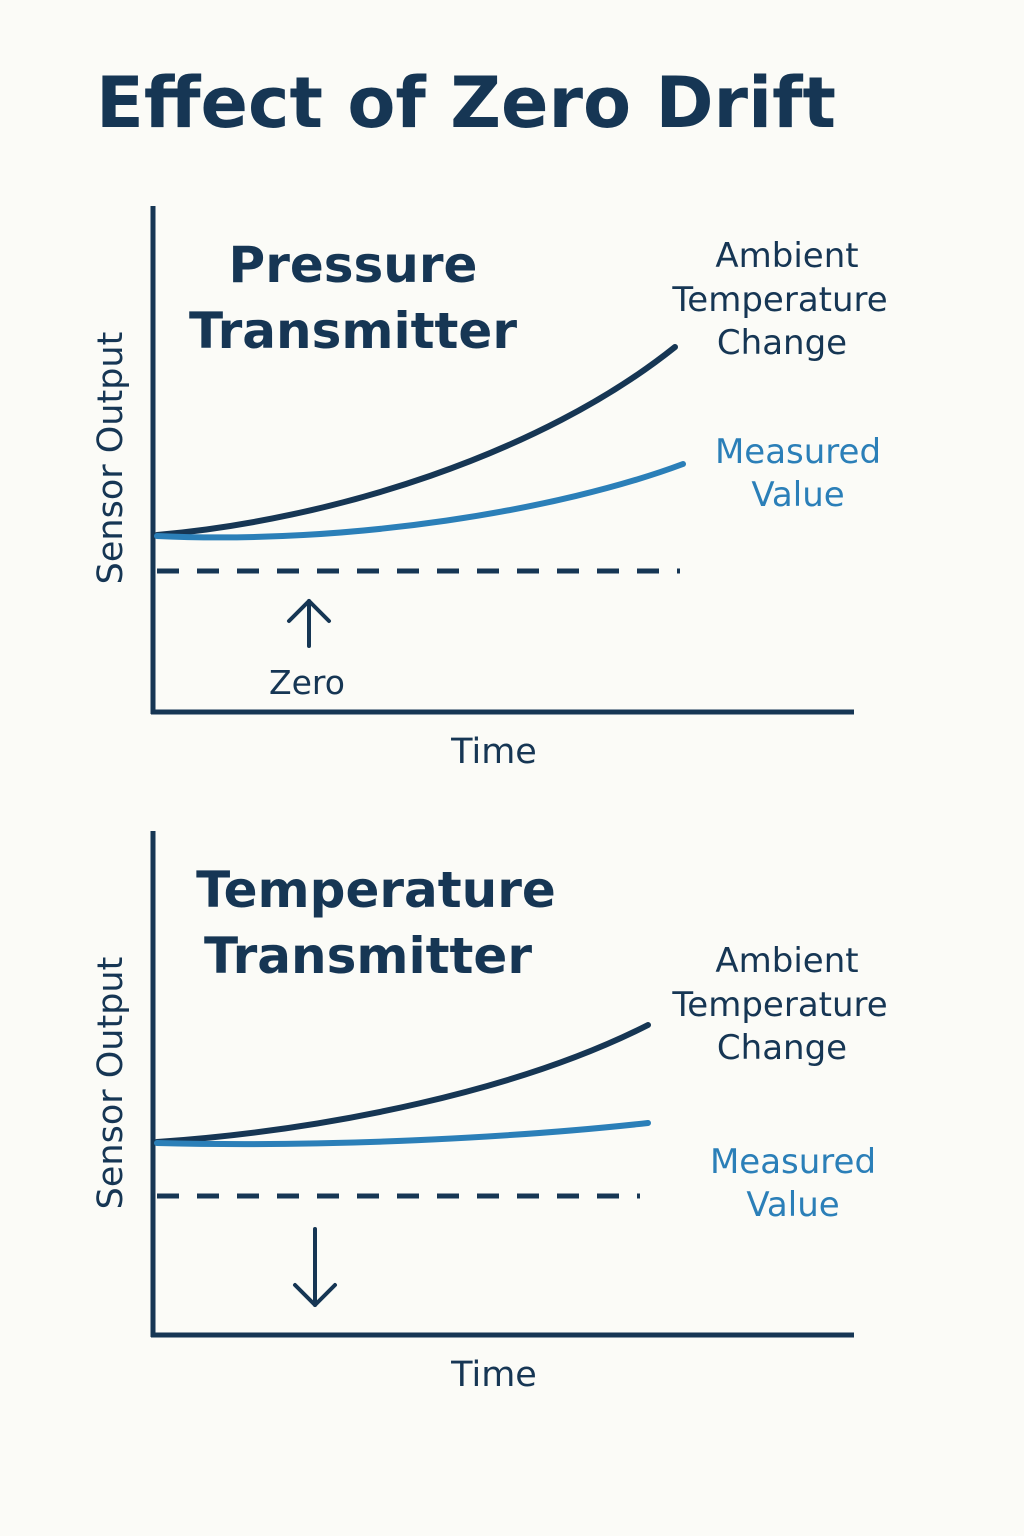 Image resolution: width=1024 pixels, height=1536 pixels. What do you see at coordinates (315, 1267) in the screenshot?
I see `arrow-down-icon` at bounding box center [315, 1267].